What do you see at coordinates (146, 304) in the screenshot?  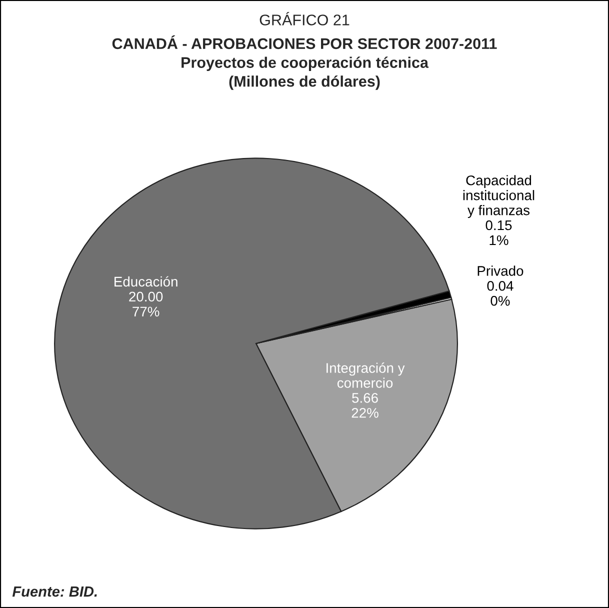 I see `data-label: 20.00 77%` at bounding box center [146, 304].